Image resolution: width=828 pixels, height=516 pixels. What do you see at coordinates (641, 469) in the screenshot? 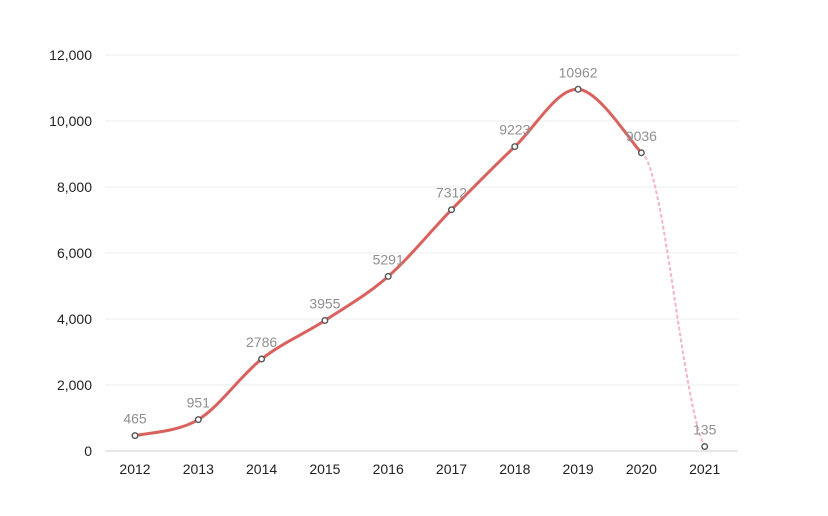
I see `x-tick-label: 2020` at bounding box center [641, 469].